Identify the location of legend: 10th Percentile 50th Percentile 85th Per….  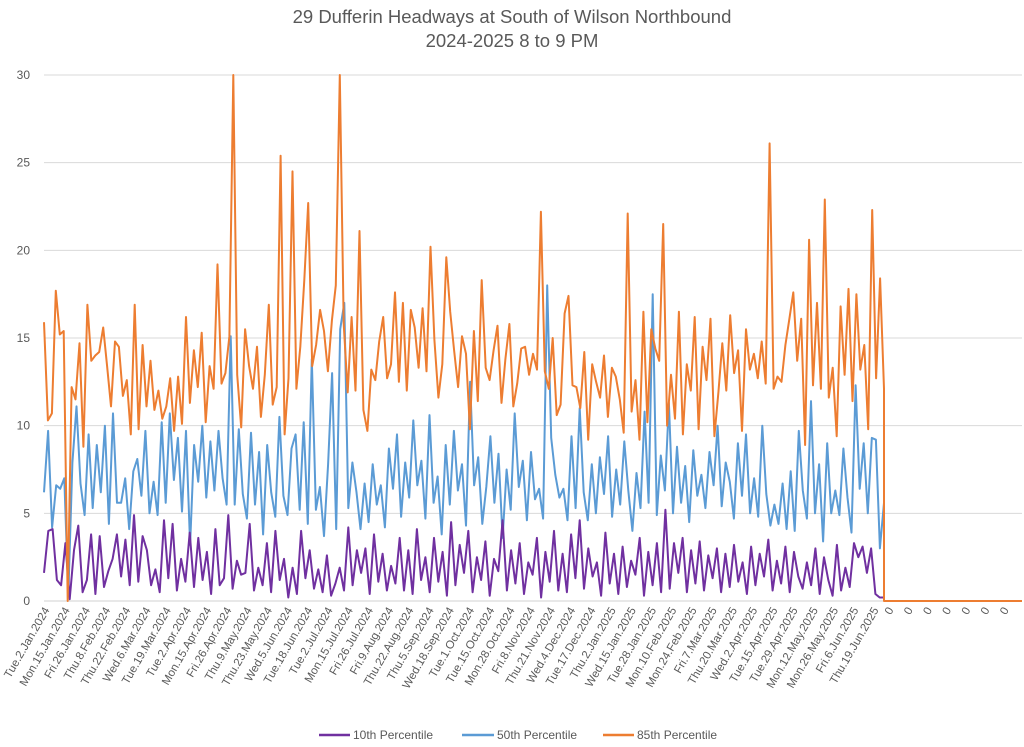
(518, 735).